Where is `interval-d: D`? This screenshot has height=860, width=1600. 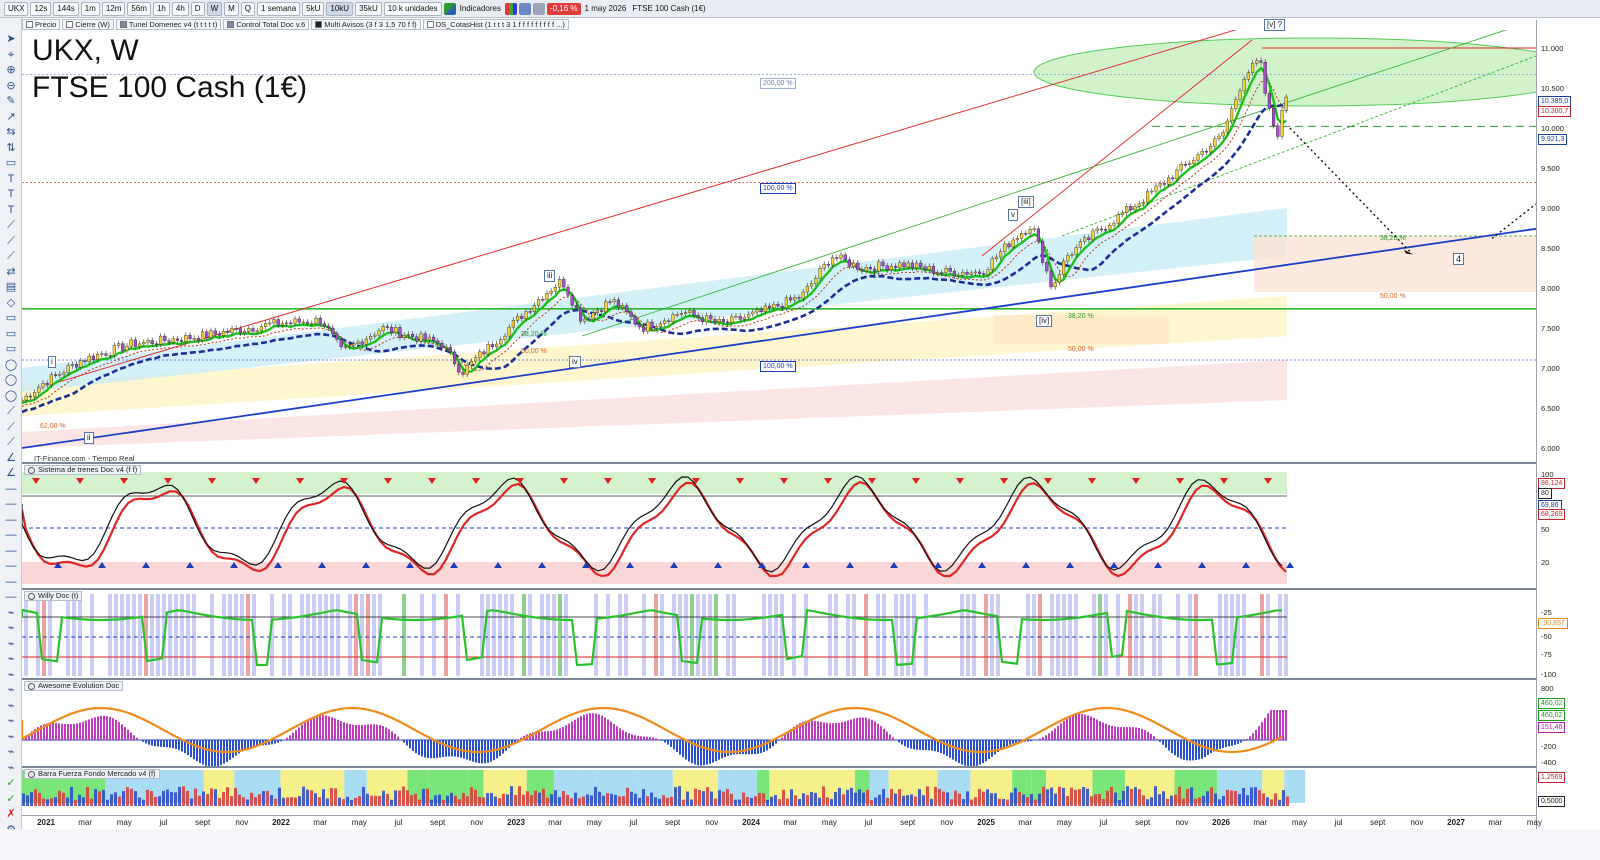 interval-d: D is located at coordinates (197, 8).